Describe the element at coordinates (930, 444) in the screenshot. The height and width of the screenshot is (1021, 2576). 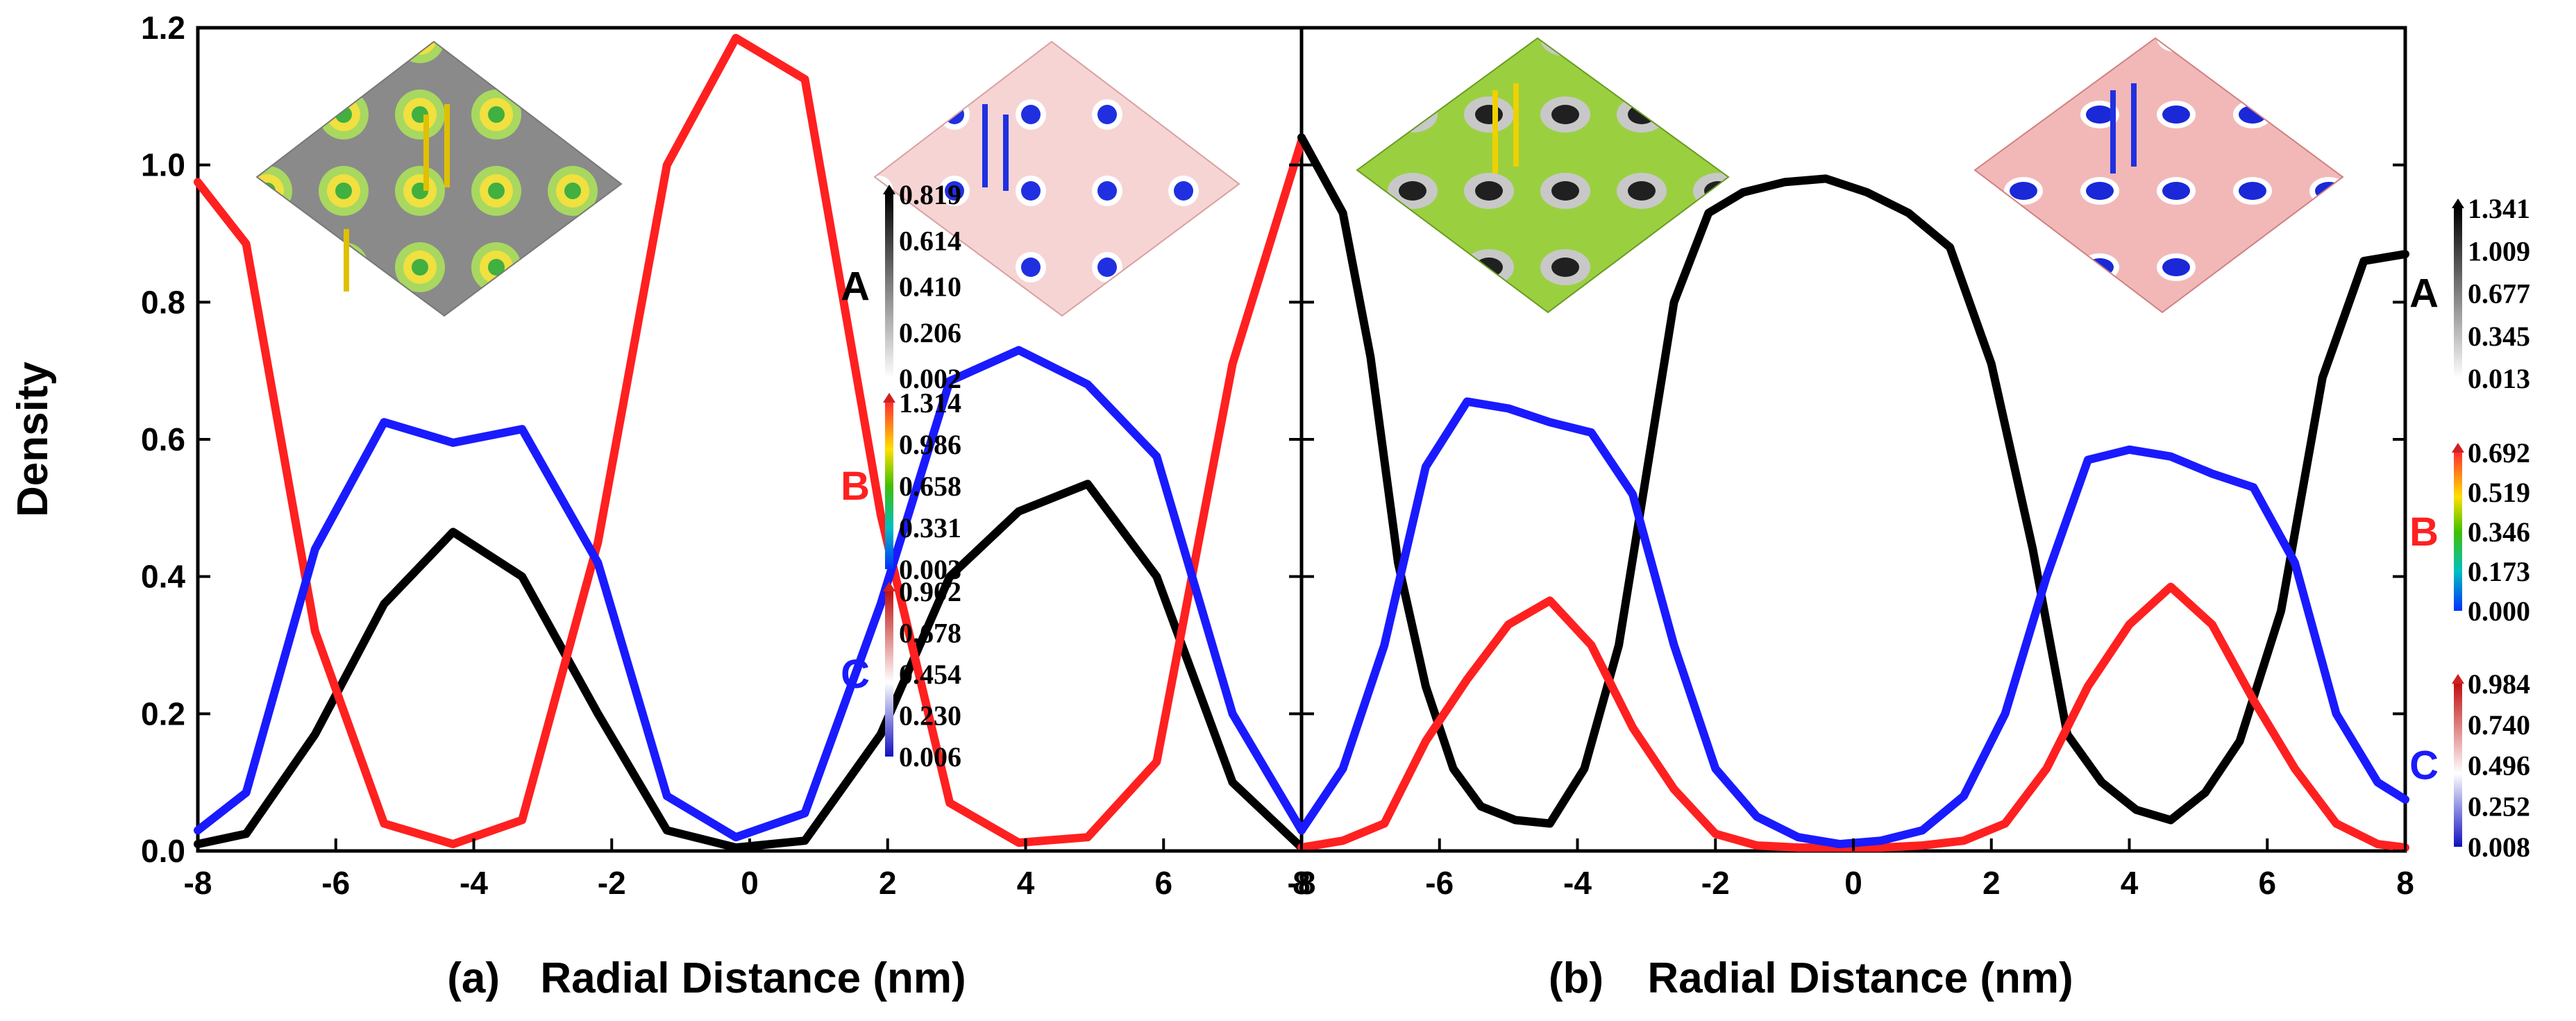
I see `colorbar-tick-B-a-1: 0.986` at that location.